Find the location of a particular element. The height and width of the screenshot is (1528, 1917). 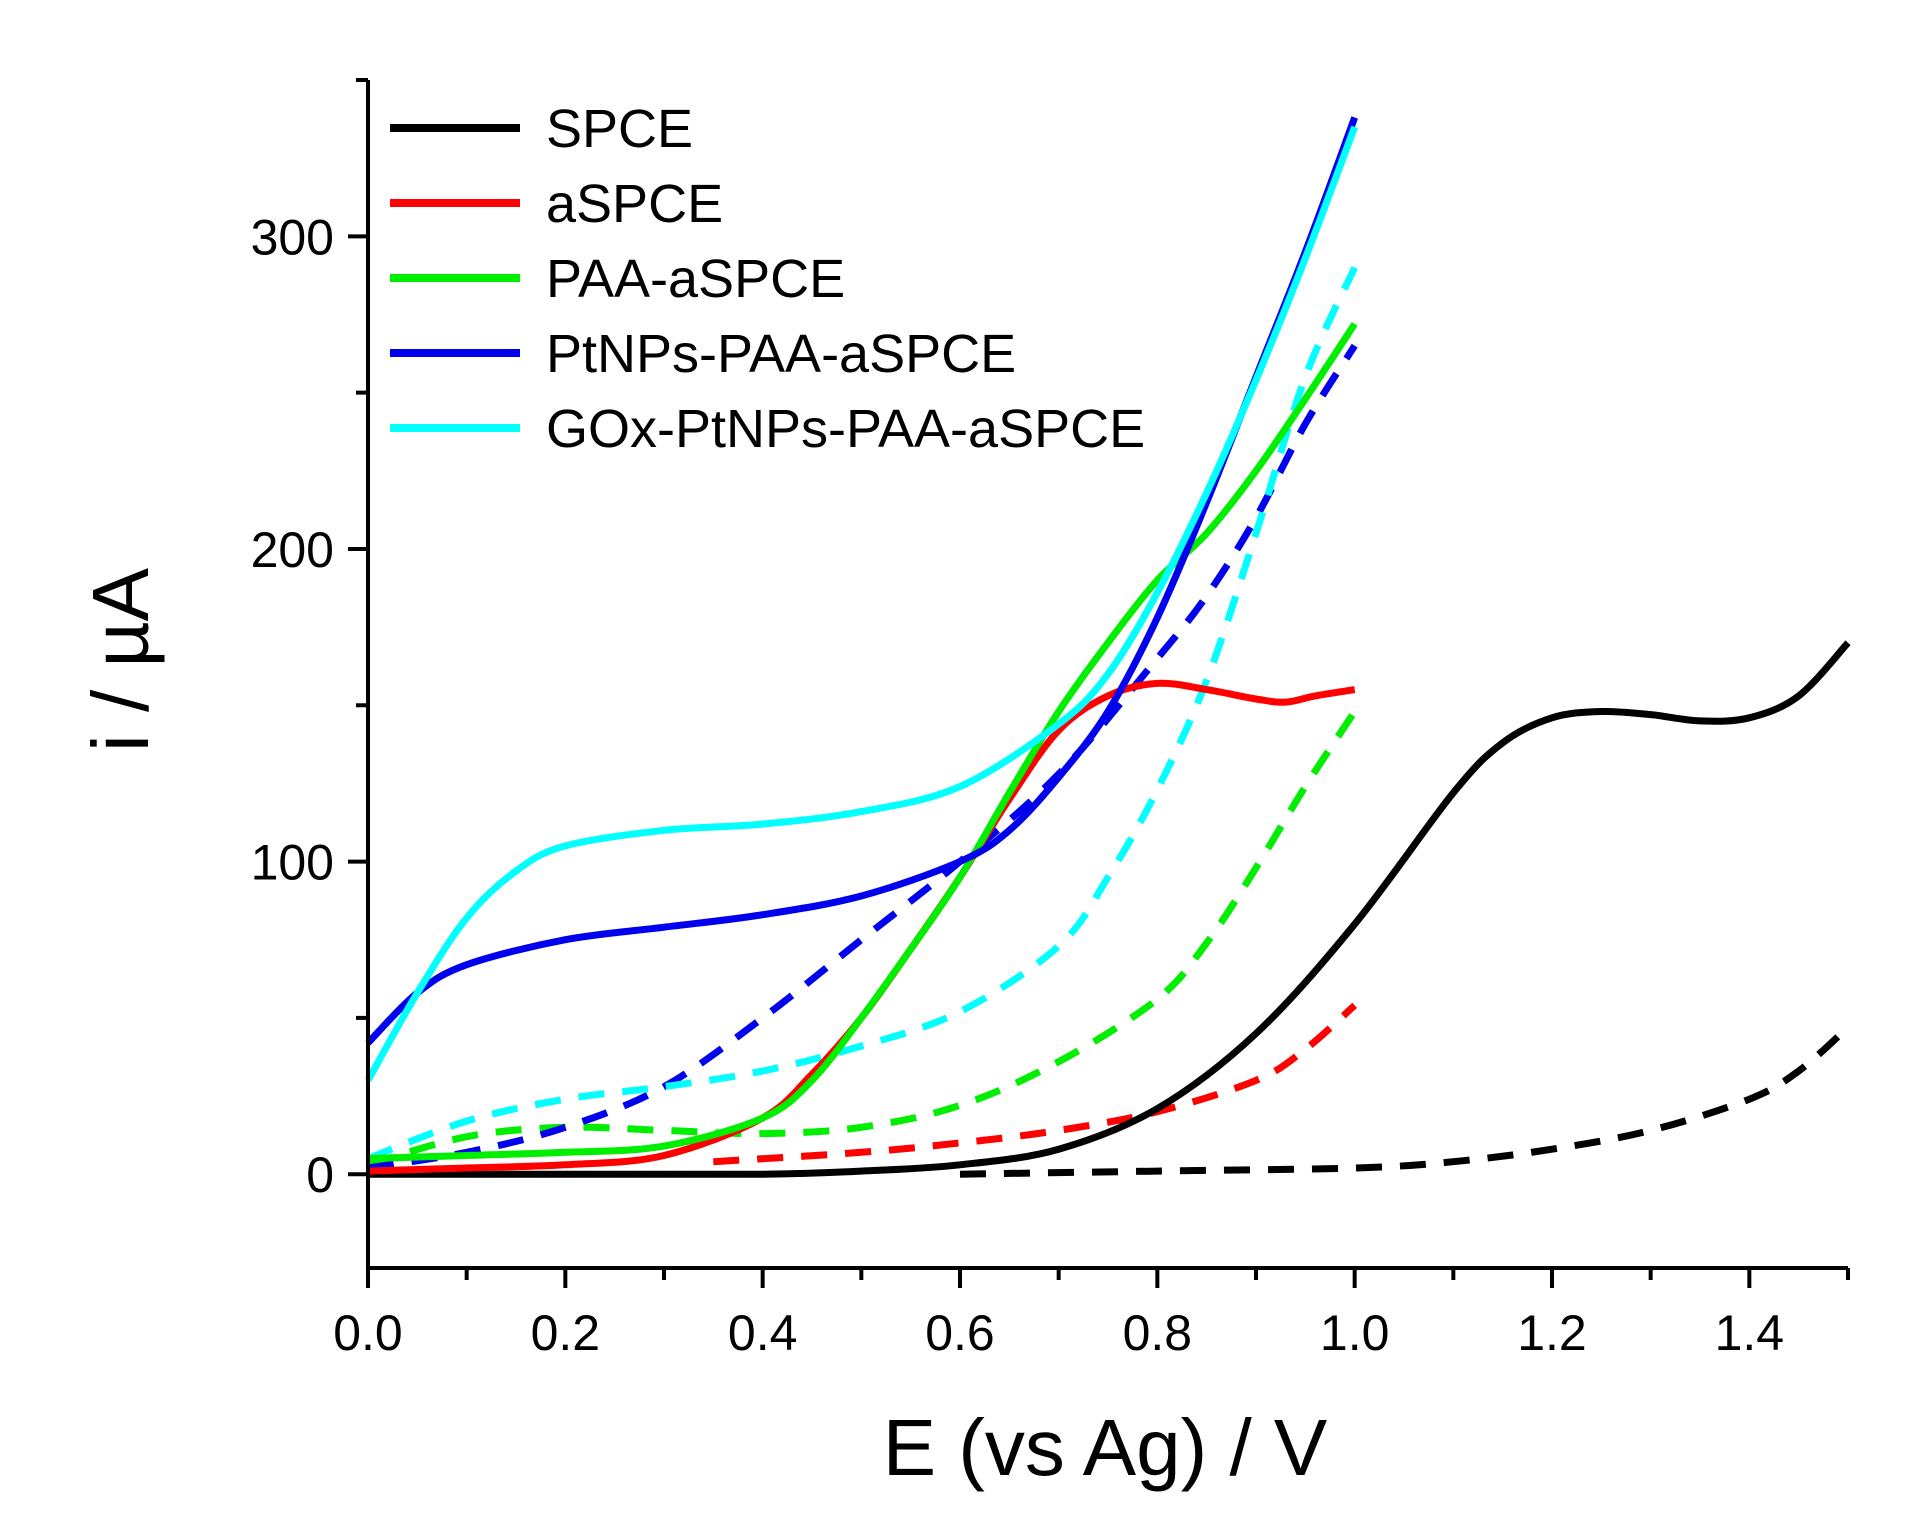

x-tick-label: 1.0 is located at coordinates (1355, 1333).